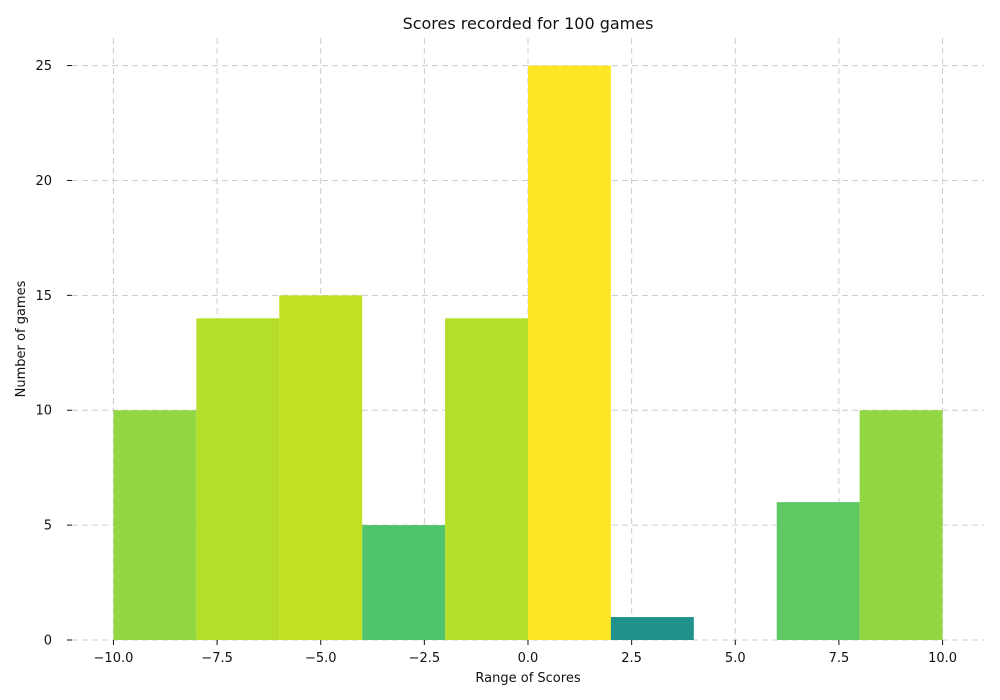 The height and width of the screenshot is (700, 1000). What do you see at coordinates (839, 658) in the screenshot?
I see `x-tick-label: 7.5` at bounding box center [839, 658].